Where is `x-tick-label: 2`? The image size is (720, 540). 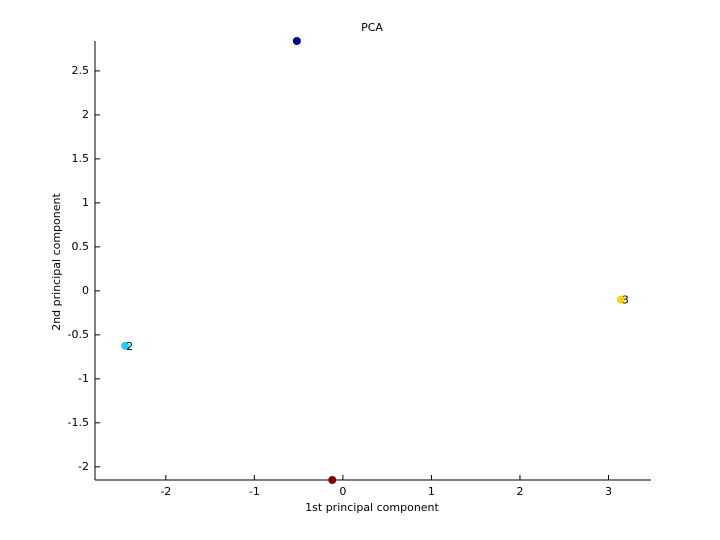
x-tick-label: 2 is located at coordinates (519, 491).